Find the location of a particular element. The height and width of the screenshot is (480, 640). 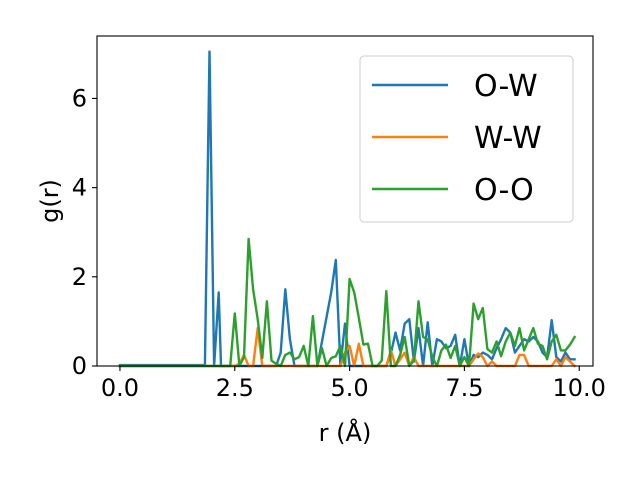

y-tick-label: 4 is located at coordinates (79, 188).